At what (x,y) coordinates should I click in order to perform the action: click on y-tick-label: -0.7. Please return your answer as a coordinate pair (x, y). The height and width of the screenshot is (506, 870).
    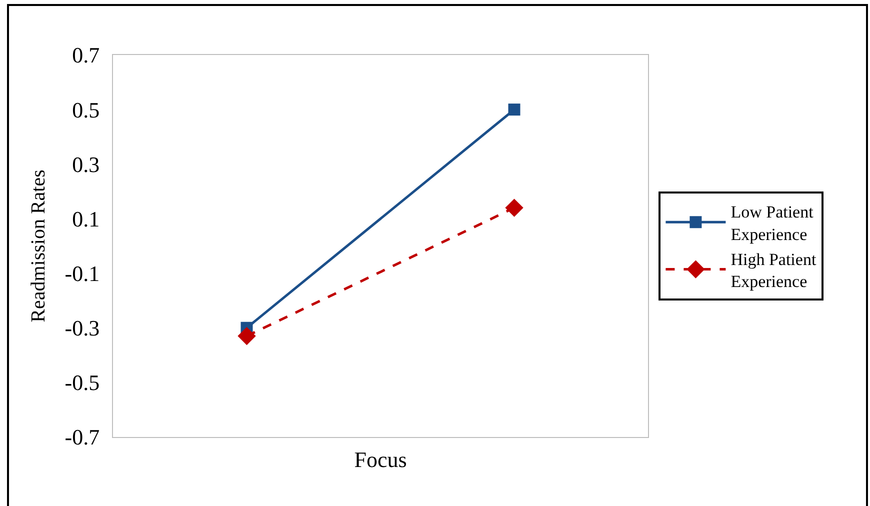
    Looking at the image, I should click on (82, 437).